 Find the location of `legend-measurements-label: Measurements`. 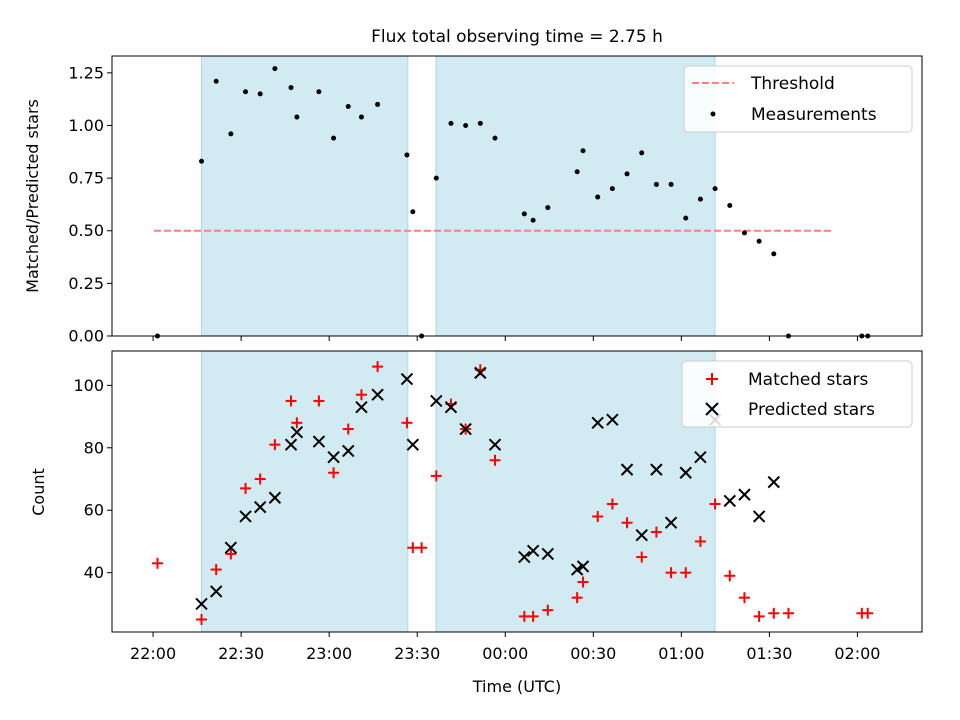

legend-measurements-label: Measurements is located at coordinates (814, 115).